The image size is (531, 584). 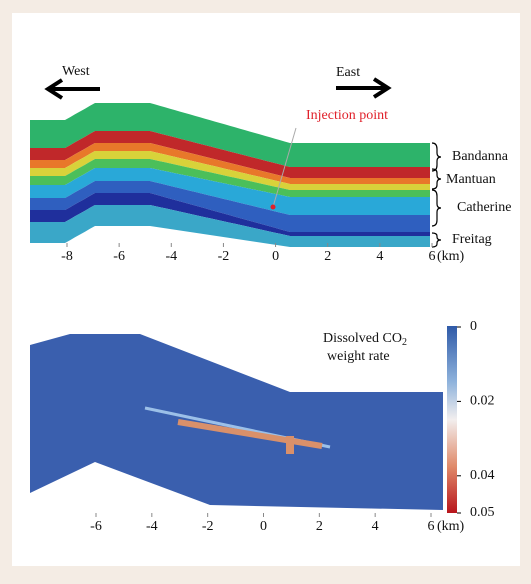 What do you see at coordinates (482, 475) in the screenshot?
I see `colorbar-tick-label: 0.04` at bounding box center [482, 475].